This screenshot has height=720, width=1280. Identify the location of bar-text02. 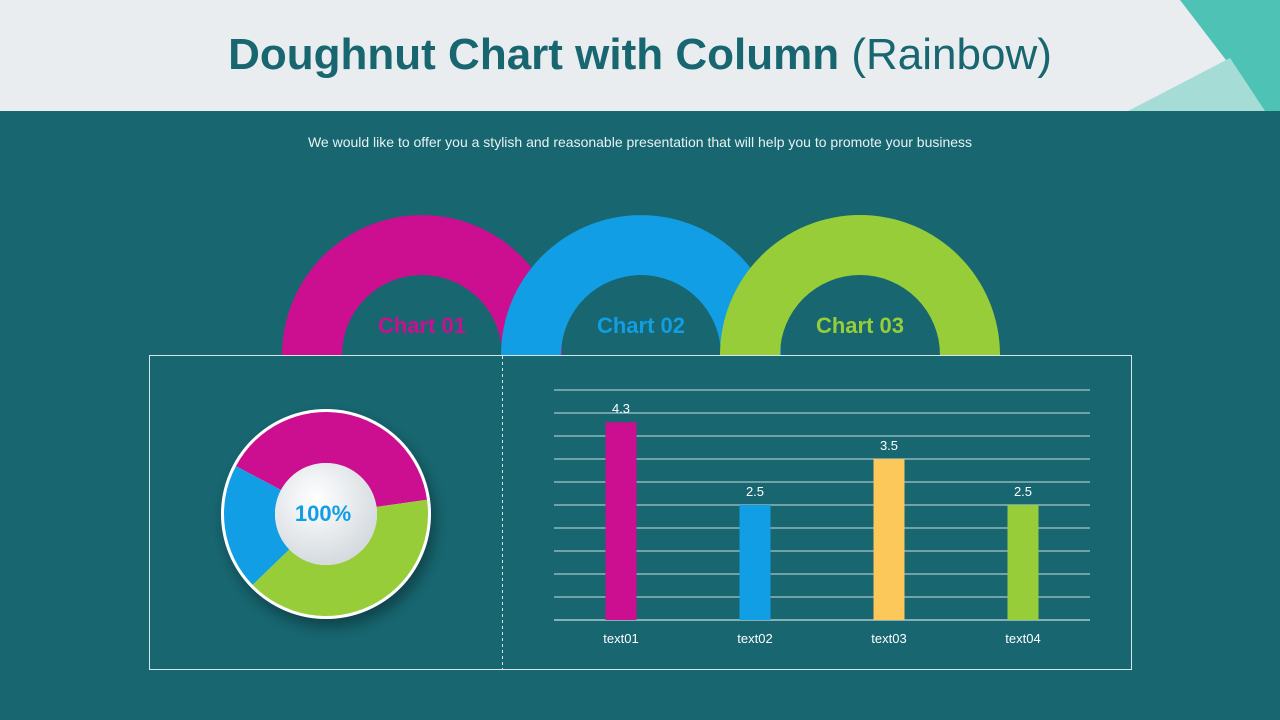
(755, 562).